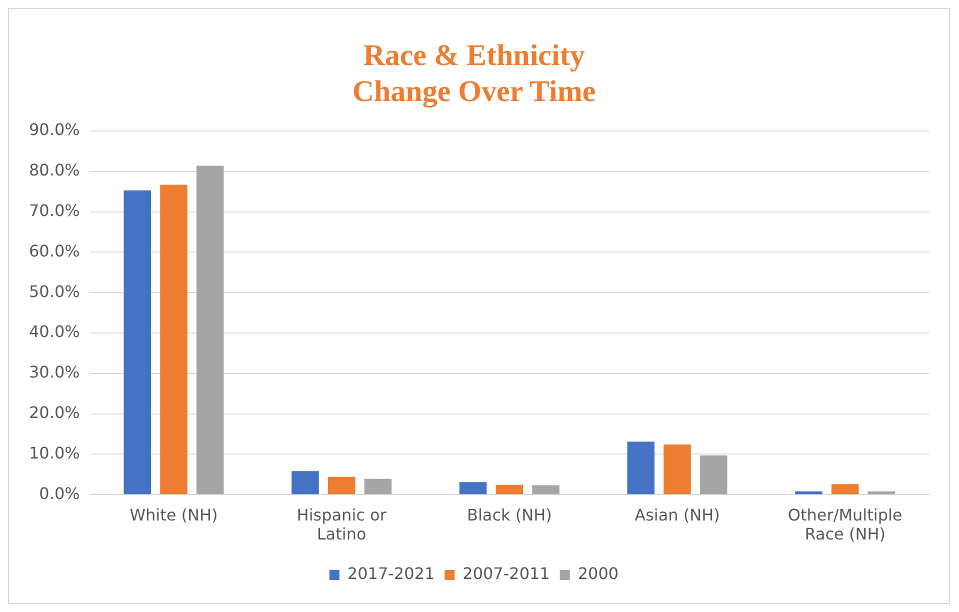  Describe the element at coordinates (54, 250) in the screenshot. I see `y-tick-label: 60.0%` at that location.